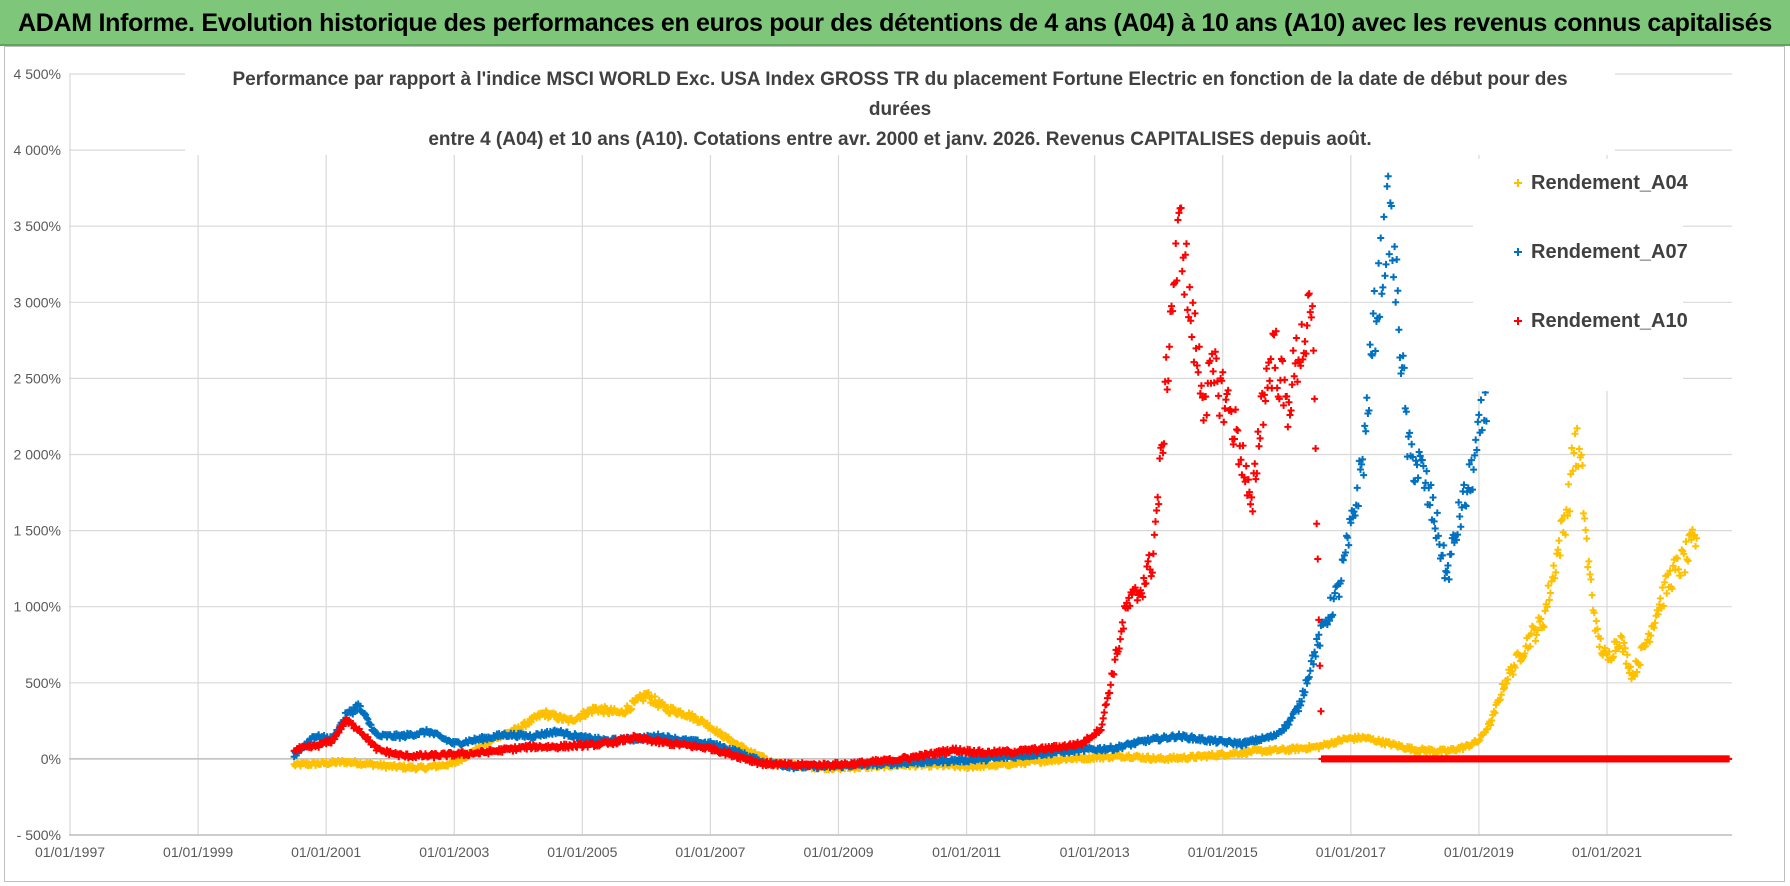 This screenshot has height=886, width=1790. Describe the element at coordinates (39, 835) in the screenshot. I see `y-tick-label: - 500%` at that location.